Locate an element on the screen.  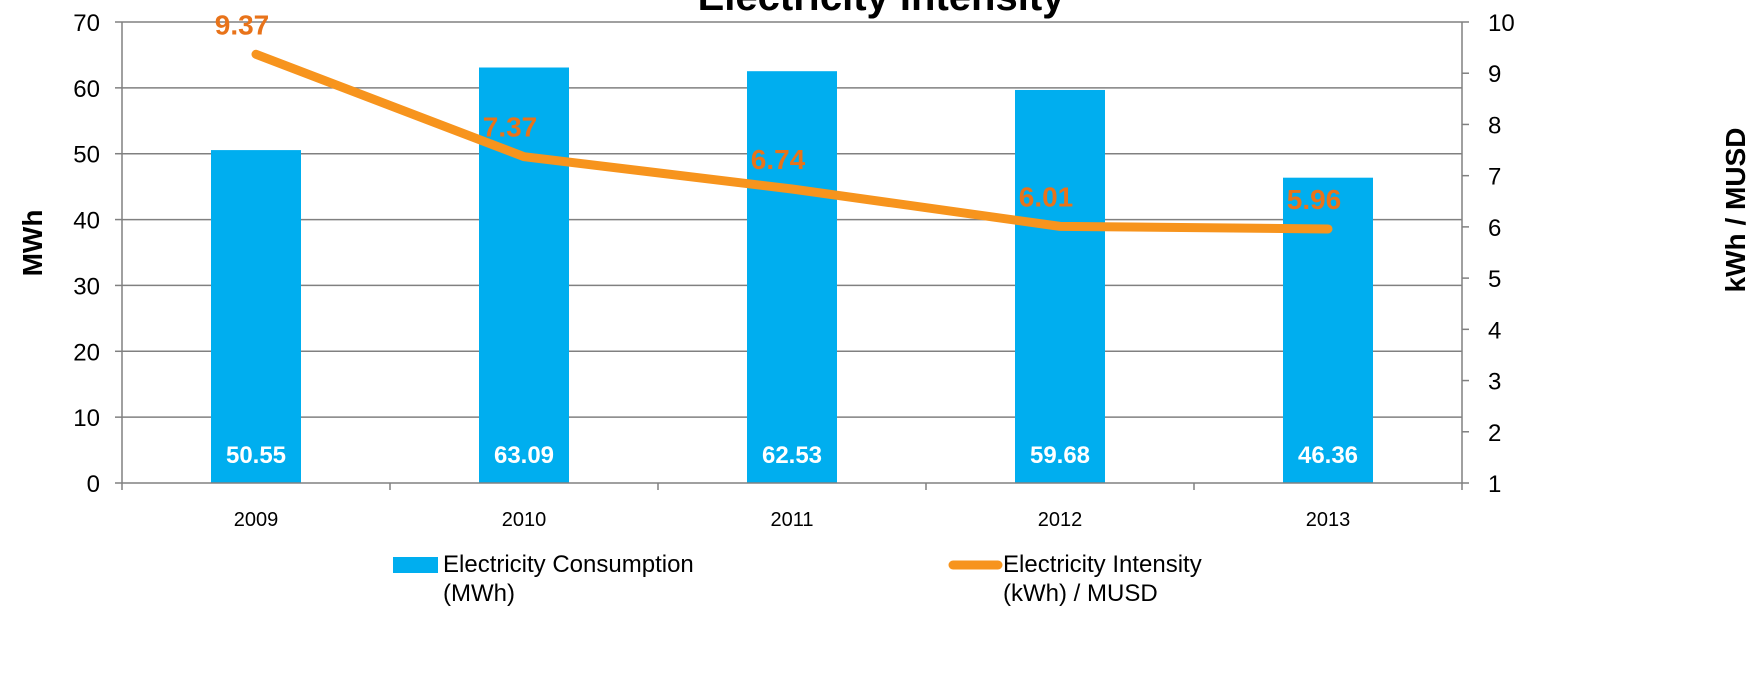
x-axis-tick-label: 2013 is located at coordinates (1328, 520).